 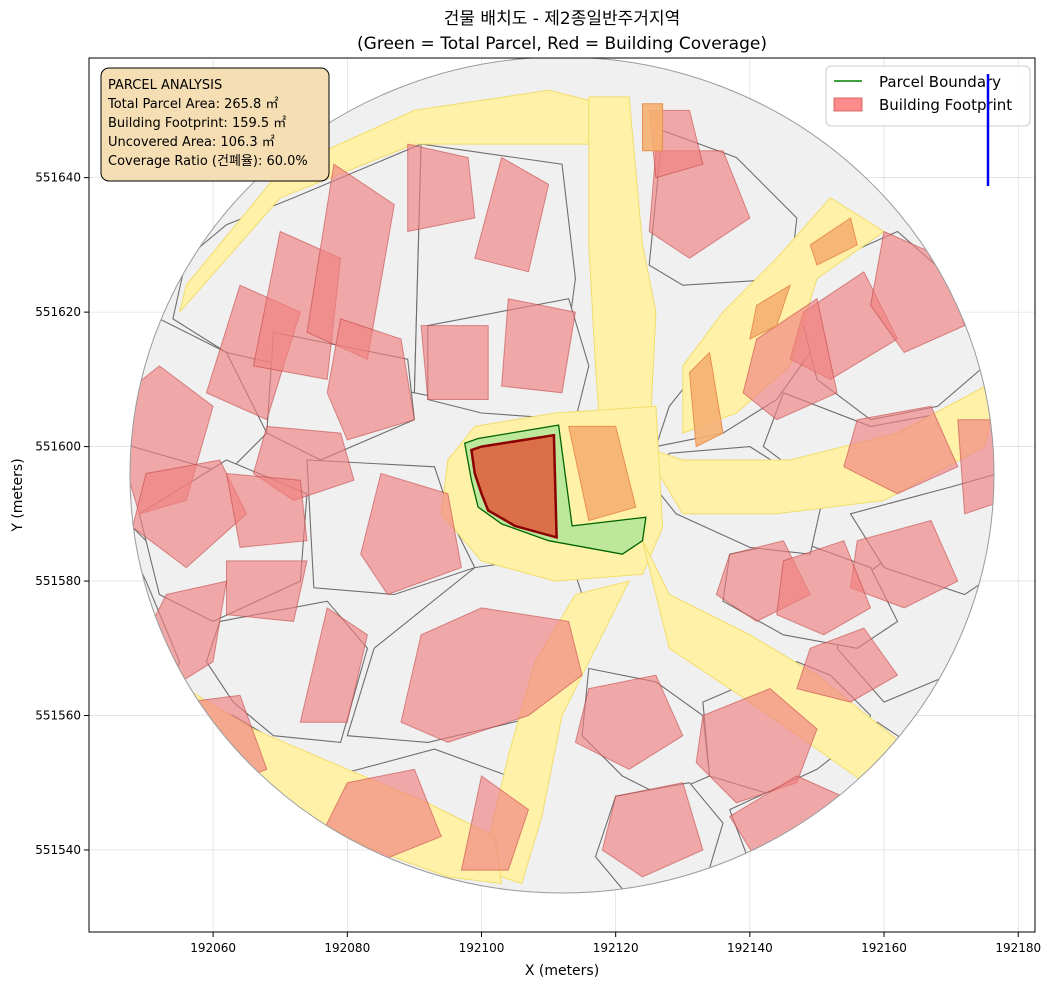 What do you see at coordinates (213, 948) in the screenshot?
I see `x-tick-label: 192060` at bounding box center [213, 948].